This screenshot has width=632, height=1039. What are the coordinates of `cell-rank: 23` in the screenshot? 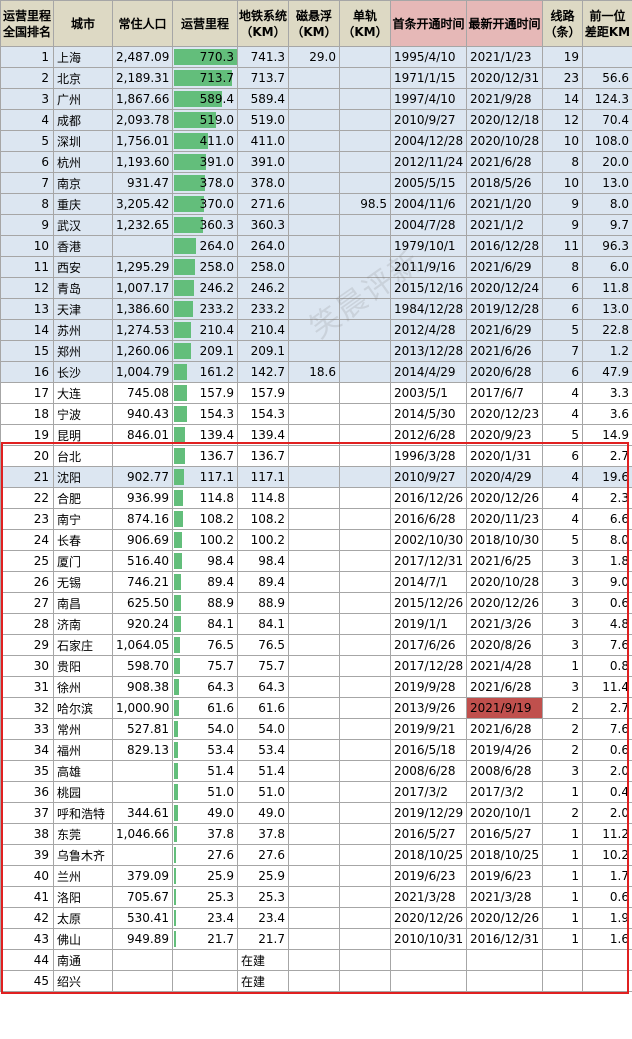 It's located at (27, 519).